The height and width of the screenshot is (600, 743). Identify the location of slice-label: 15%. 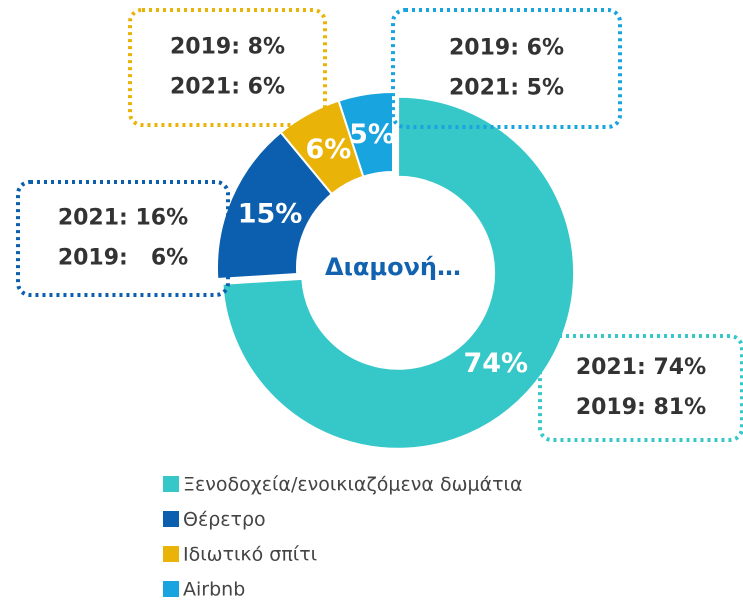
(270, 213).